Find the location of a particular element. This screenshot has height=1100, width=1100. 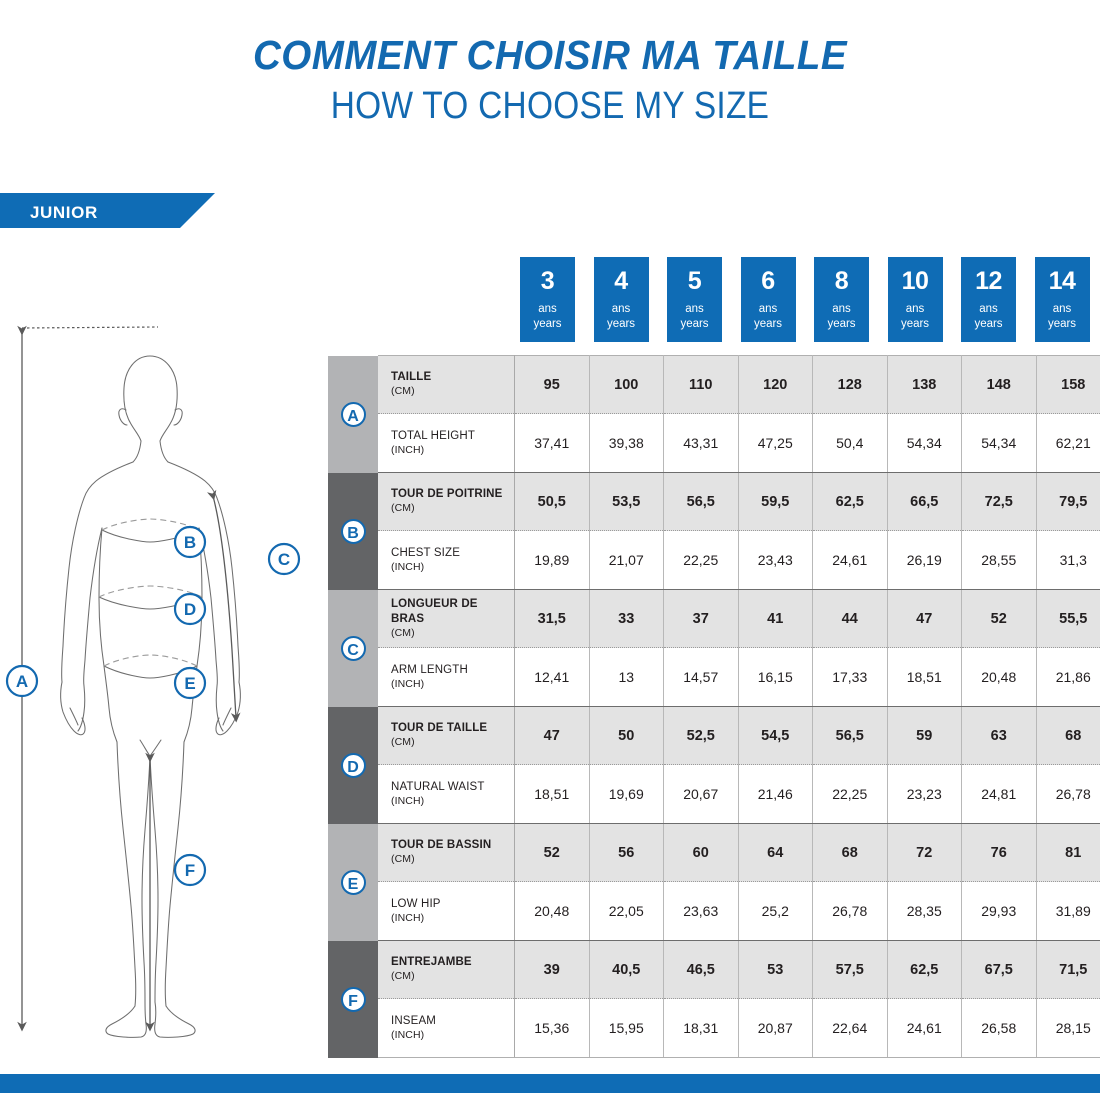

cell-cm: 47 is located at coordinates (552, 735).